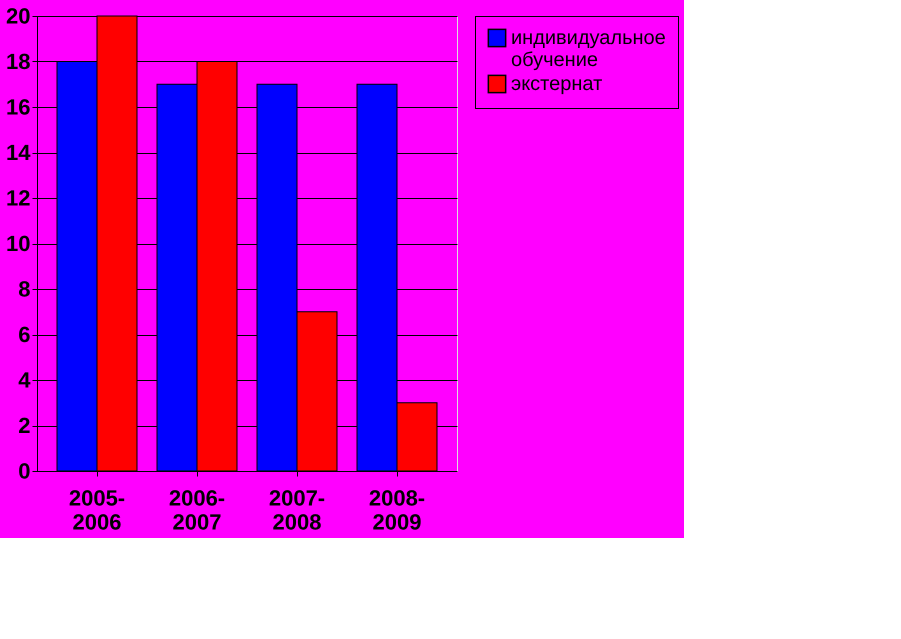  What do you see at coordinates (18, 61) in the screenshot?
I see `y-tick-label: 18` at bounding box center [18, 61].